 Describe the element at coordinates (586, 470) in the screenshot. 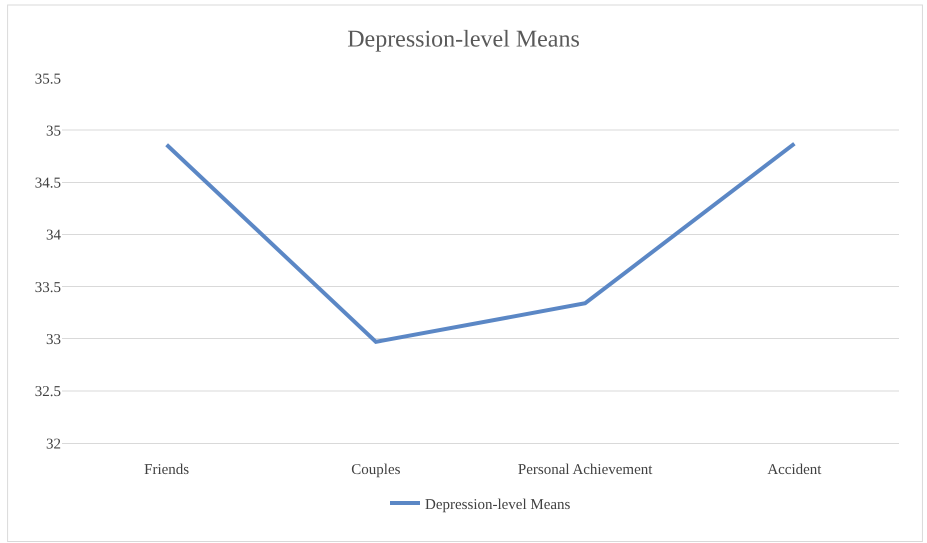

I see `x-tick-label: Personal Achievement` at that location.